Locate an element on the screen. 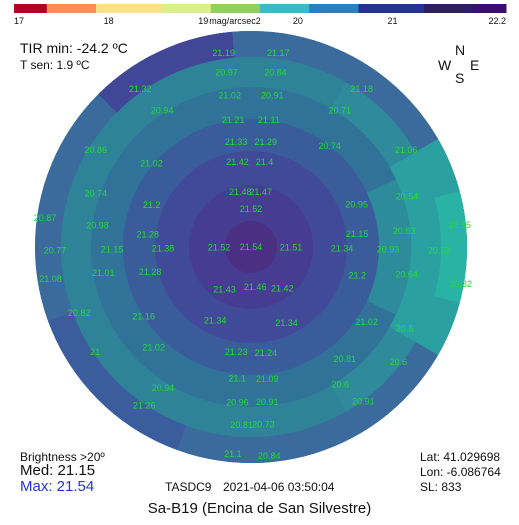  sky-value-label: 21 is located at coordinates (95, 352).